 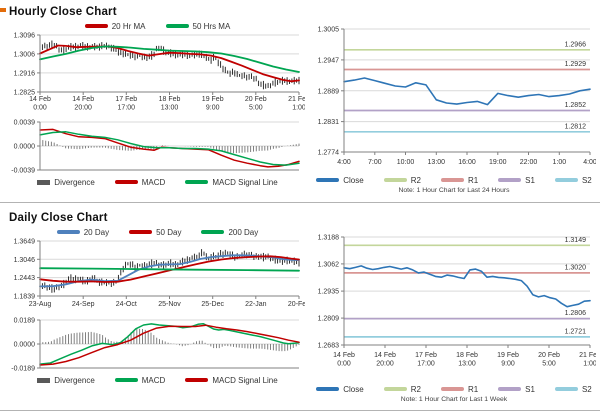 What do you see at coordinates (155, 147) in the screenshot?
I see `hourly-macd-chart: 0.0039 0.0000 -0.0039` at bounding box center [155, 147].